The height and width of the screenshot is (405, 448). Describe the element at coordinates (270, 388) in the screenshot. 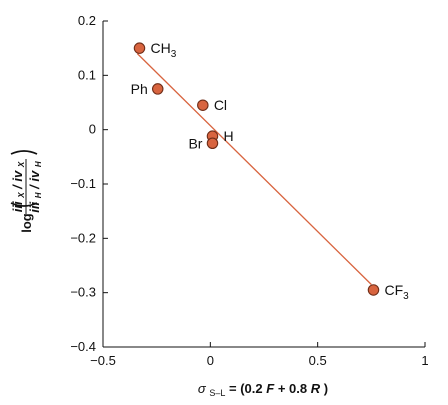

I see `x-axis-label-f: F` at that location.